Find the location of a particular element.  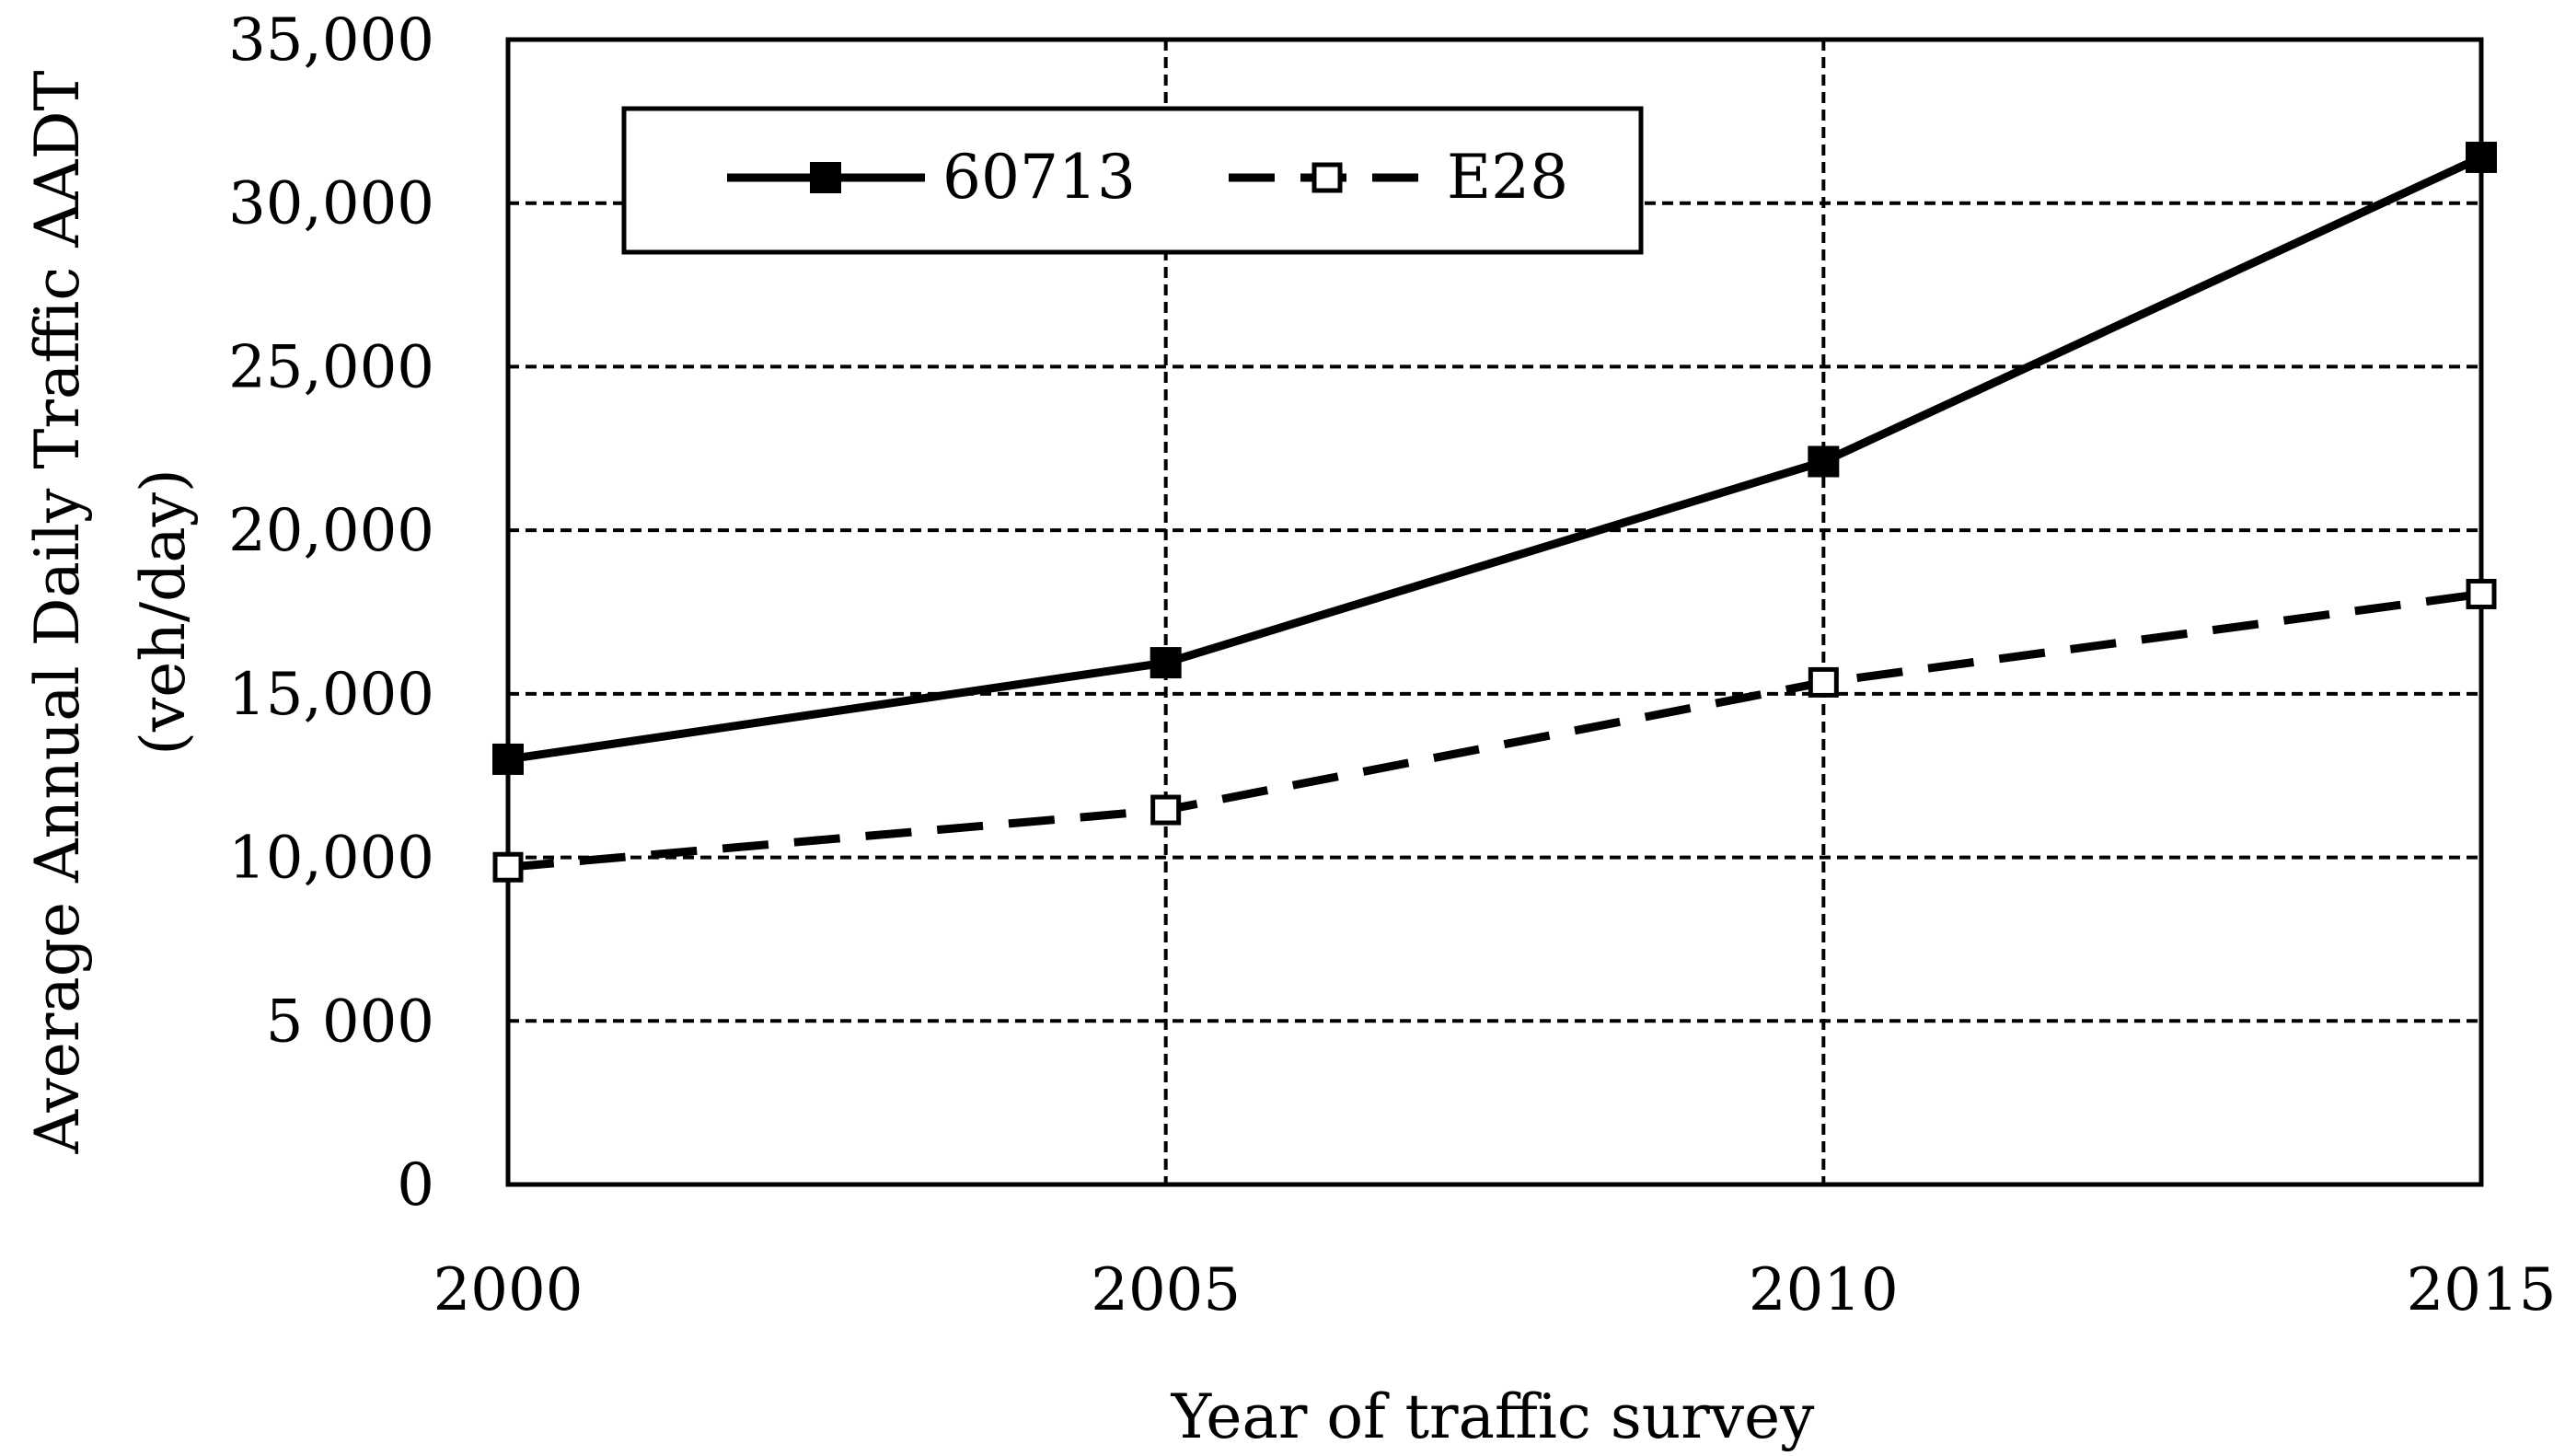

y-tick-label: 20,000 is located at coordinates (331, 531).